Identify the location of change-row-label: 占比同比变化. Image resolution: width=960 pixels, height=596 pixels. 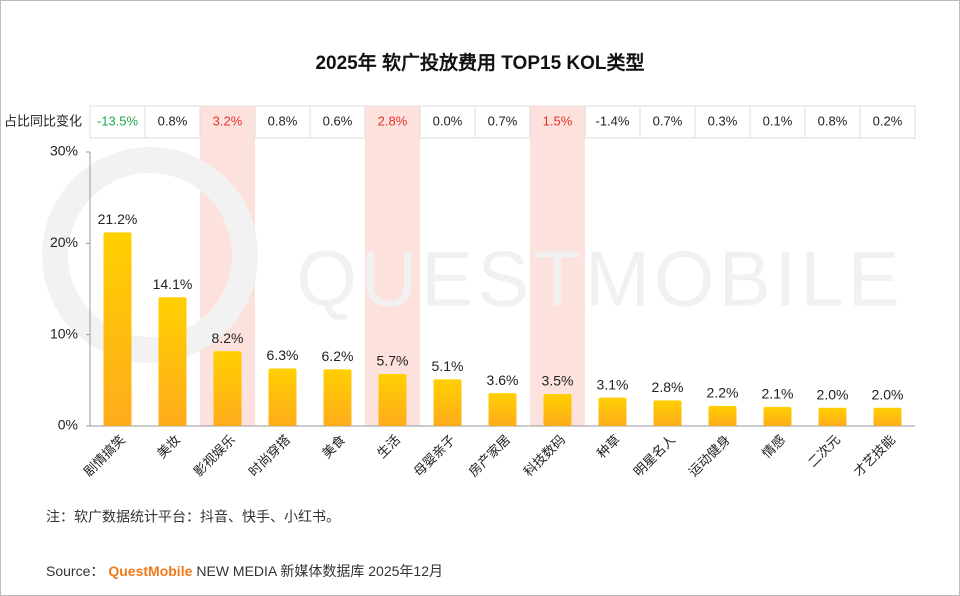
(43, 120).